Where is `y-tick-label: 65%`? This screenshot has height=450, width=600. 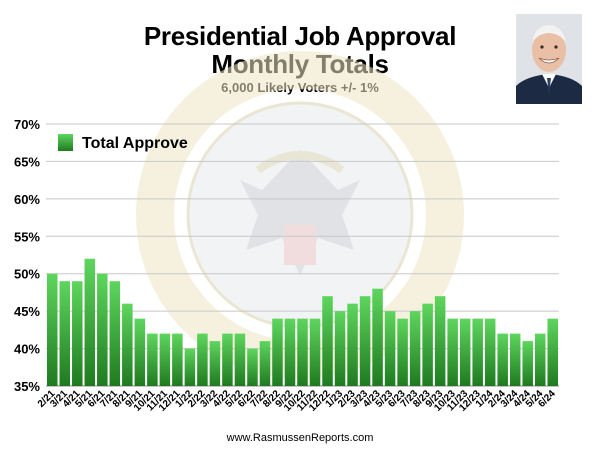 y-tick-label: 65% is located at coordinates (27, 161).